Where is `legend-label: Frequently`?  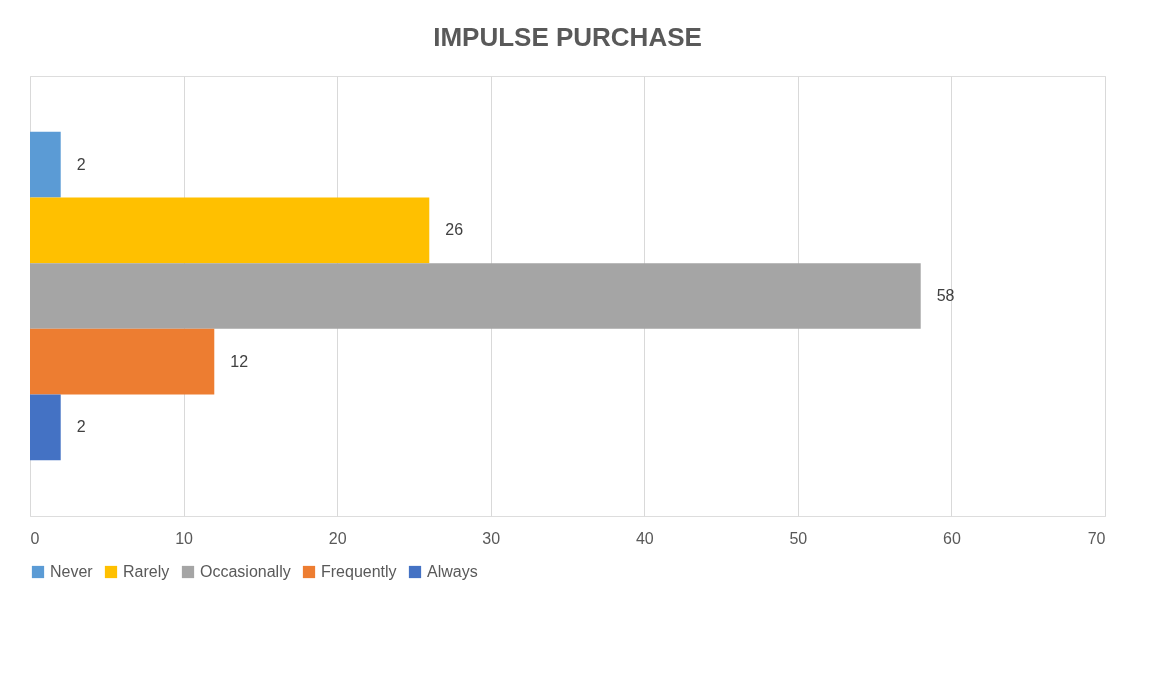
legend-label: Frequently is located at coordinates (359, 571).